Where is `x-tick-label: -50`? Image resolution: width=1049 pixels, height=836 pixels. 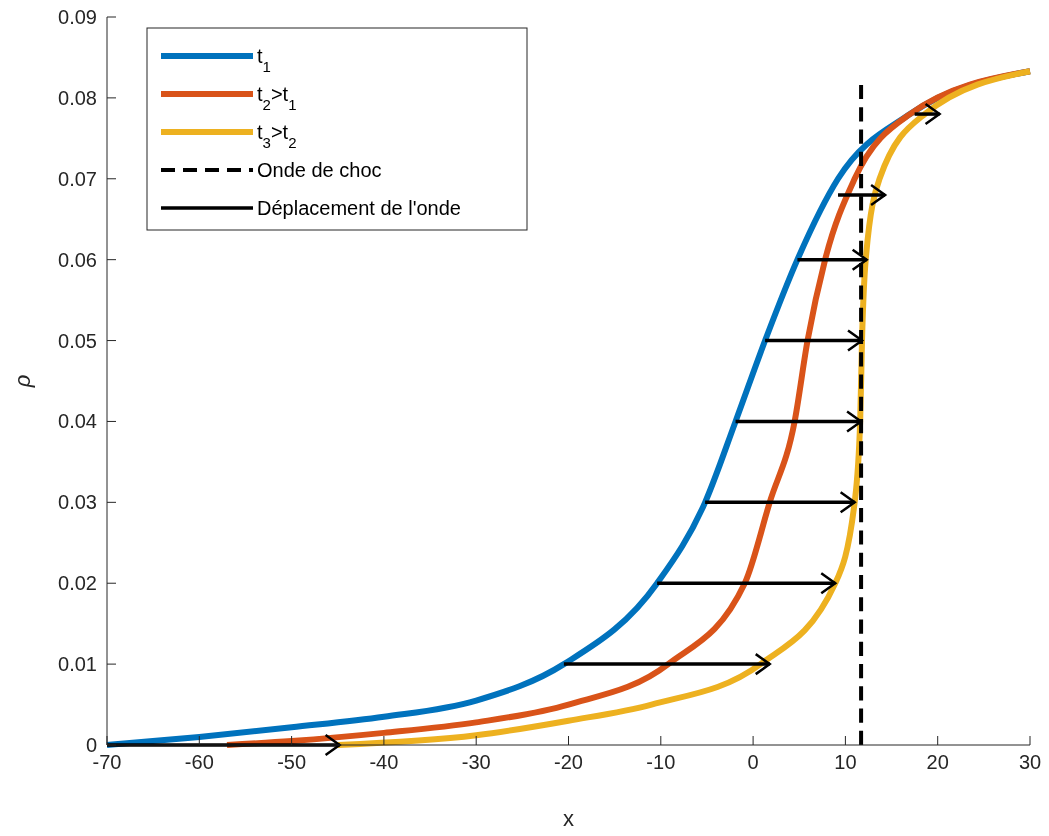 x-tick-label: -50 is located at coordinates (292, 762).